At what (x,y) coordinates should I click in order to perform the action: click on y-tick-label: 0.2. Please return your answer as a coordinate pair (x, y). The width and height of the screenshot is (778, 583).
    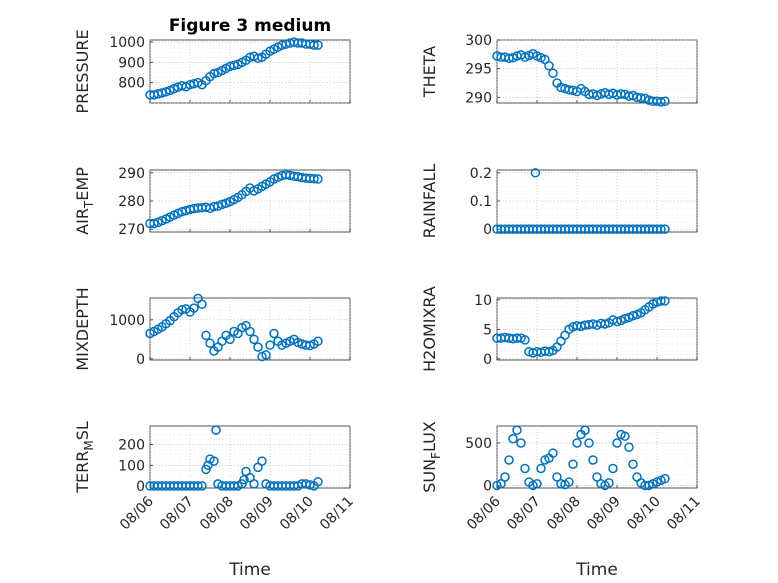
    Looking at the image, I should click on (481, 174).